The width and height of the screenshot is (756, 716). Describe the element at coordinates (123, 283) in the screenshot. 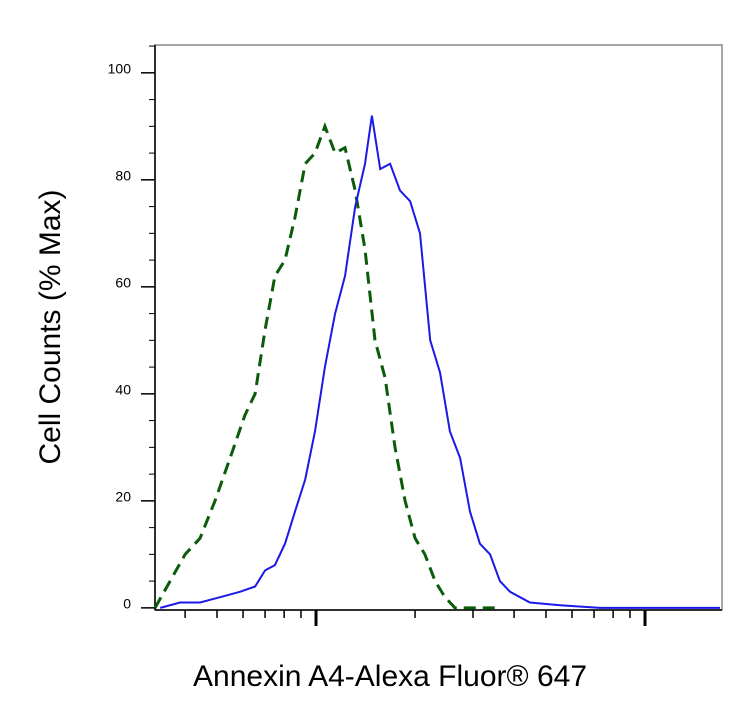

I see `y-tick-label: 60` at that location.